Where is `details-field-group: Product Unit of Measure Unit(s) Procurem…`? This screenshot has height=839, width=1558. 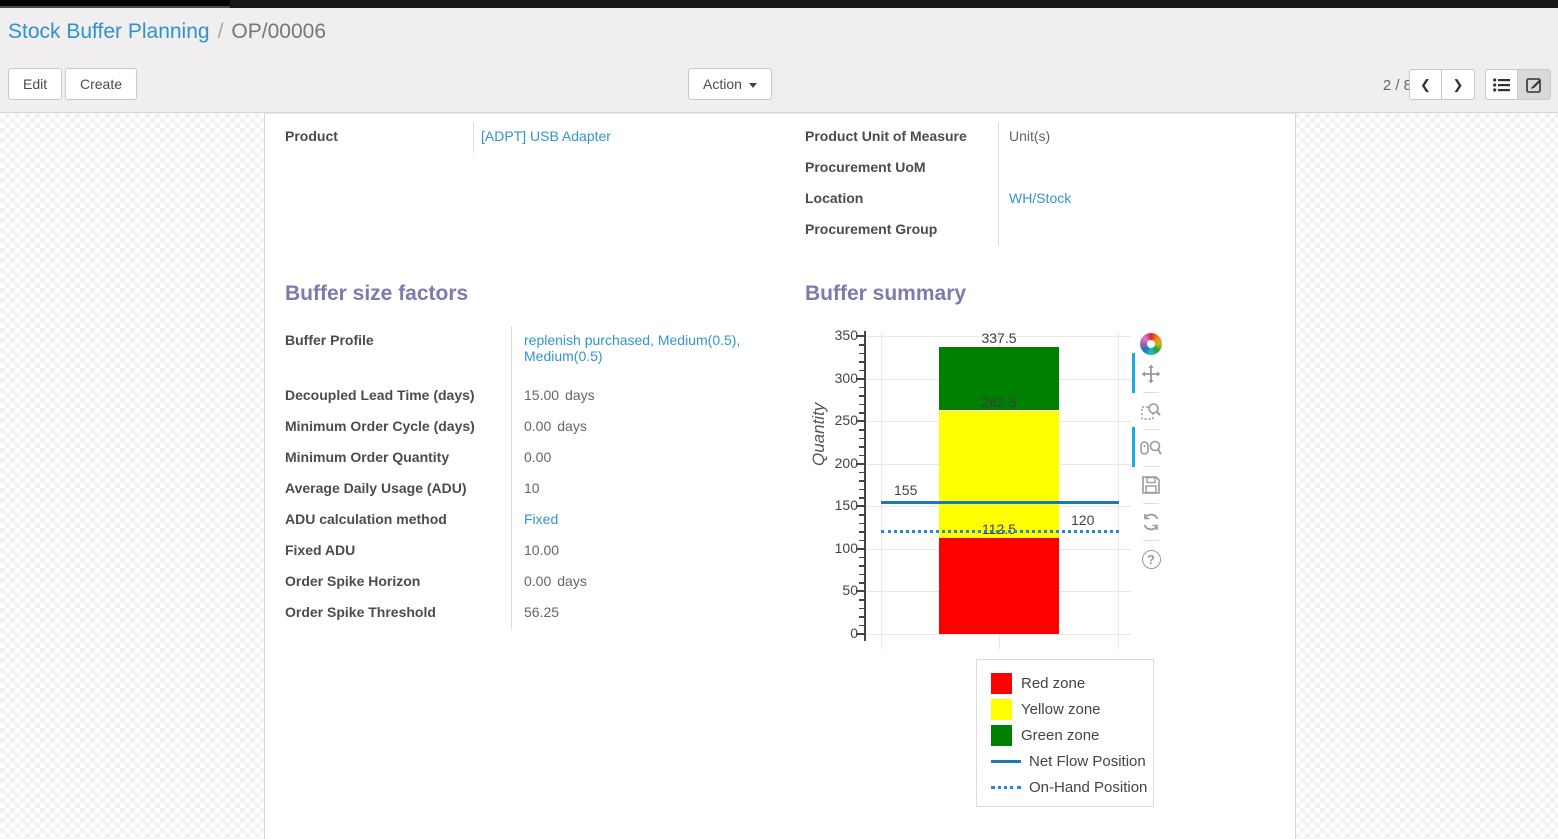
details-field-group: Product Unit of Measure Unit(s) Procurem… is located at coordinates (1048, 184).